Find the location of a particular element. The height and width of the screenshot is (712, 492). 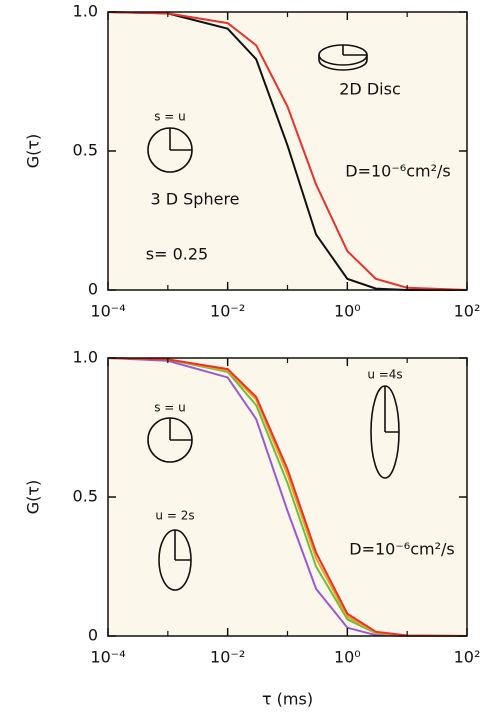

annotation: 2D Disc is located at coordinates (369, 89).